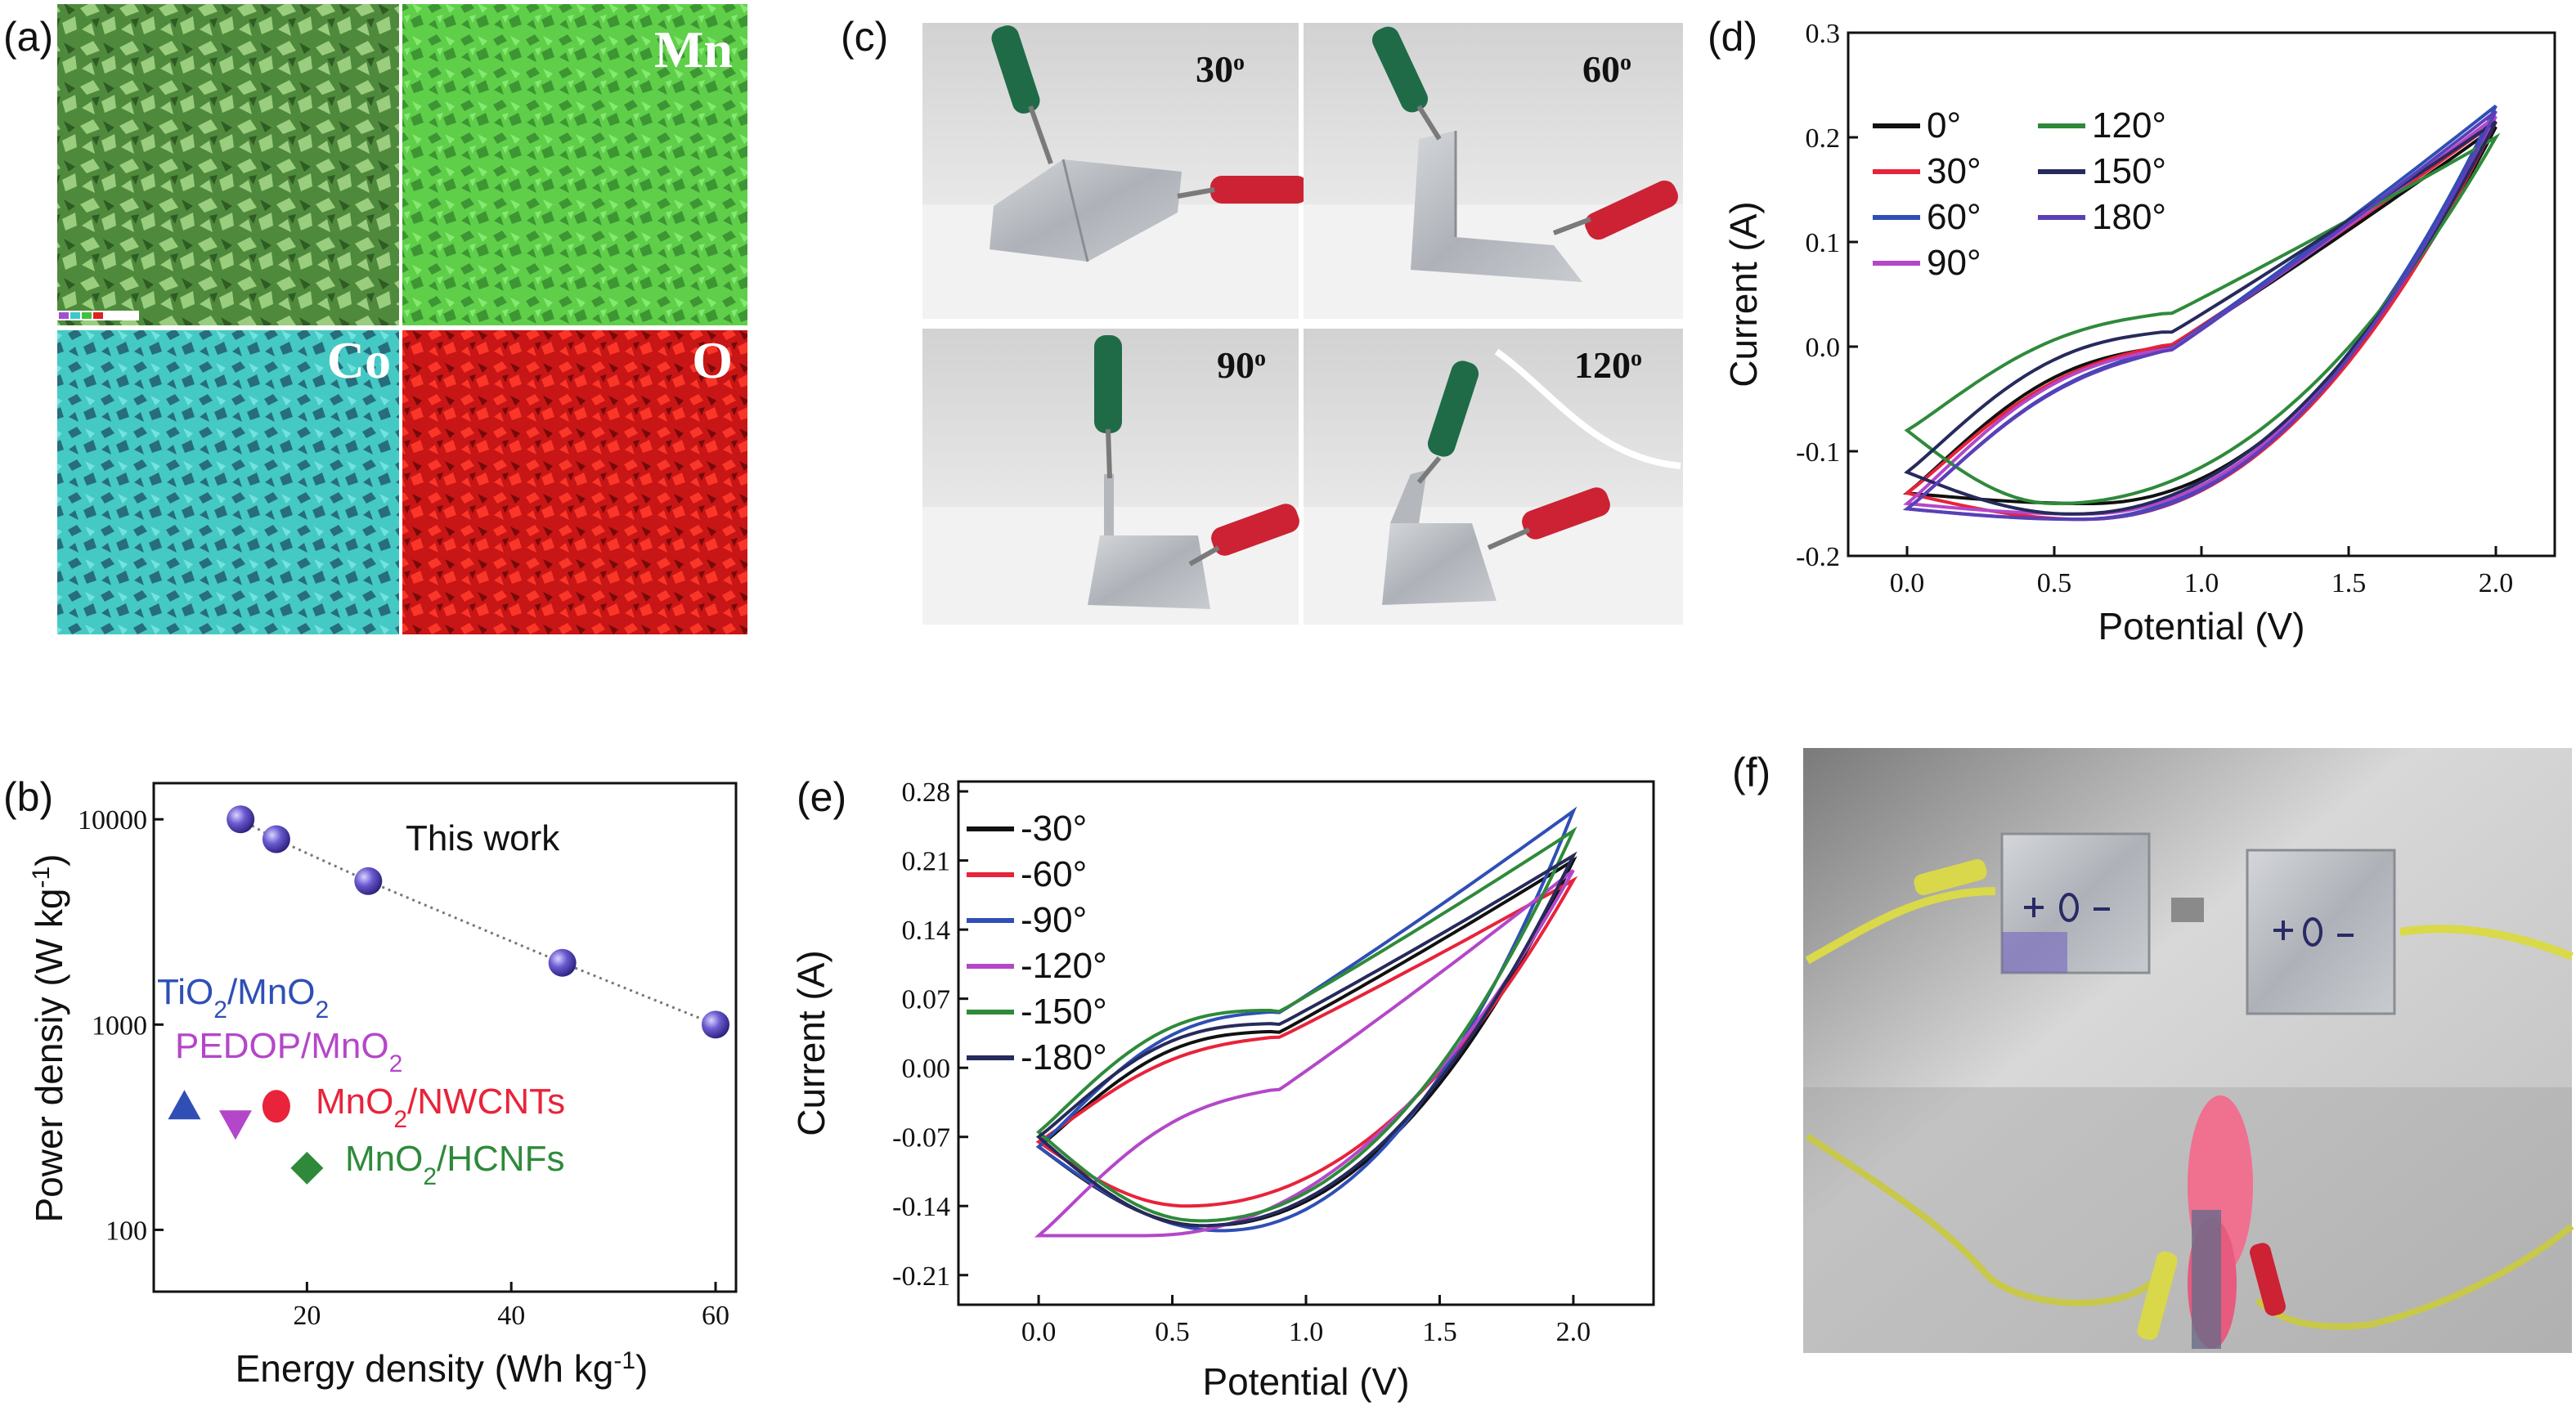 The image size is (2576, 1411). I want to click on series-label-PEDOP/MnO2: PEDOP/MnO2, so click(288, 1051).